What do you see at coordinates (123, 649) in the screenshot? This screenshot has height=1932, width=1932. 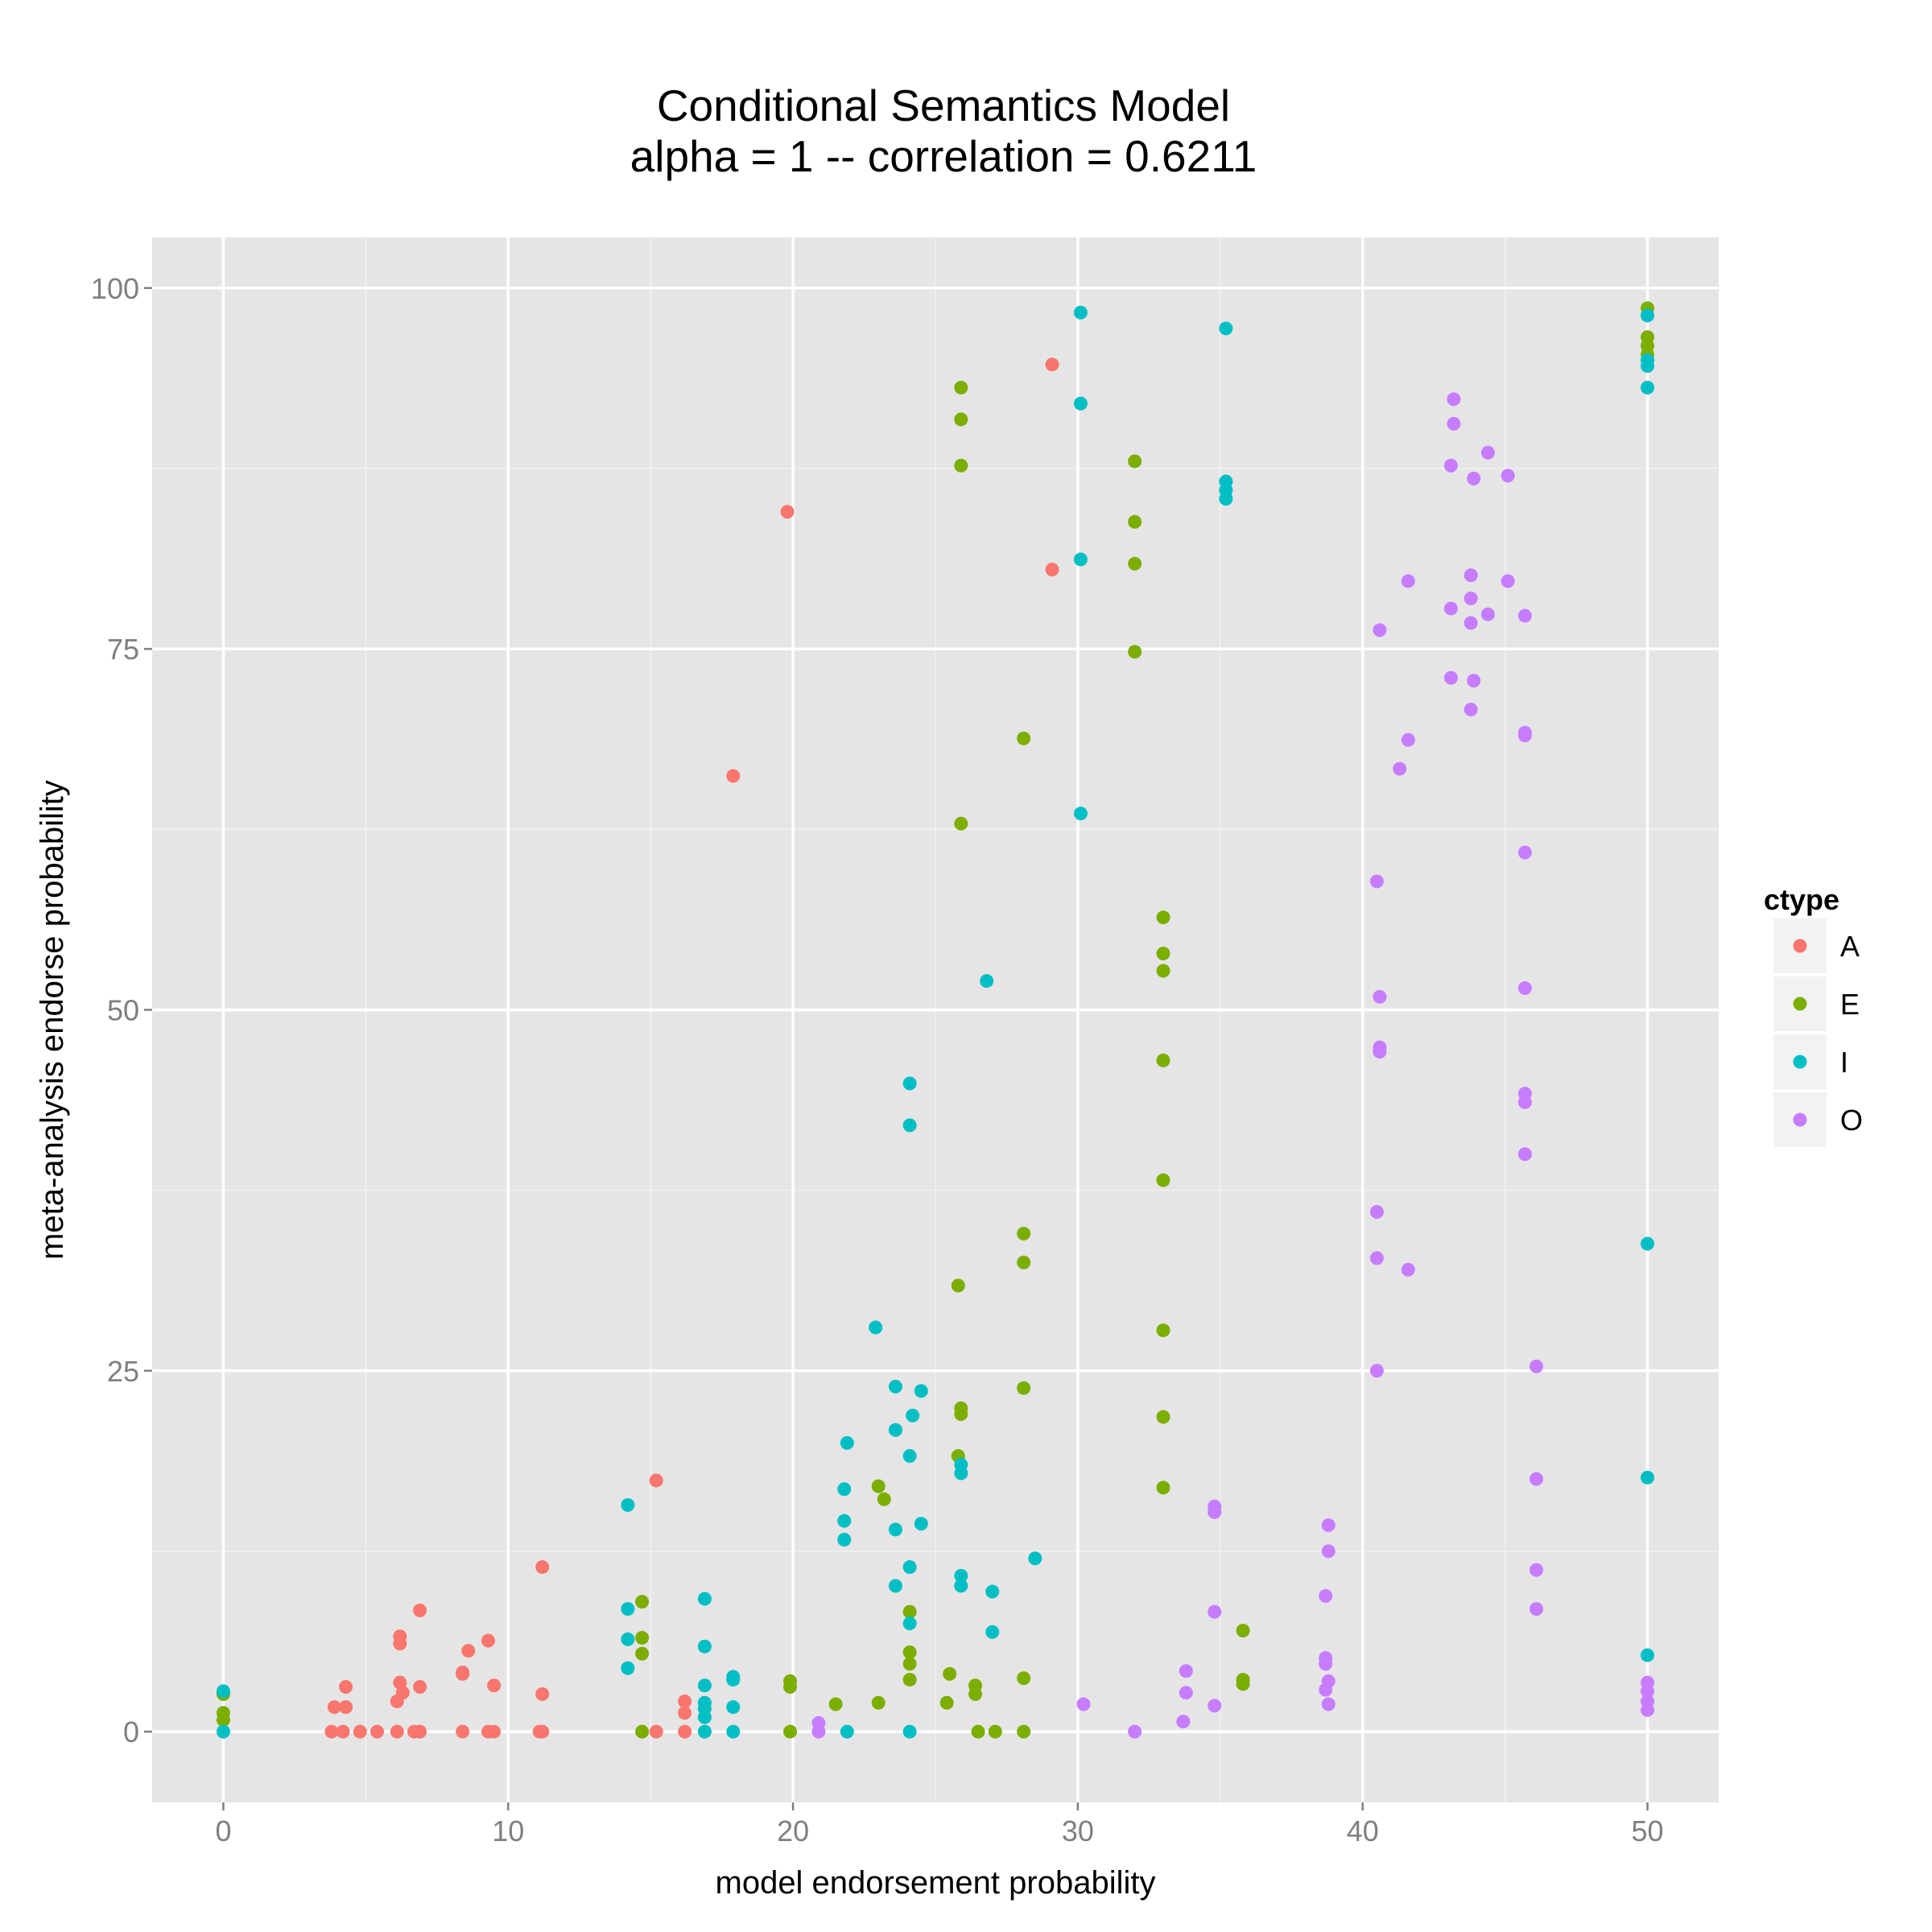 I see `y-tick-label: 75` at bounding box center [123, 649].